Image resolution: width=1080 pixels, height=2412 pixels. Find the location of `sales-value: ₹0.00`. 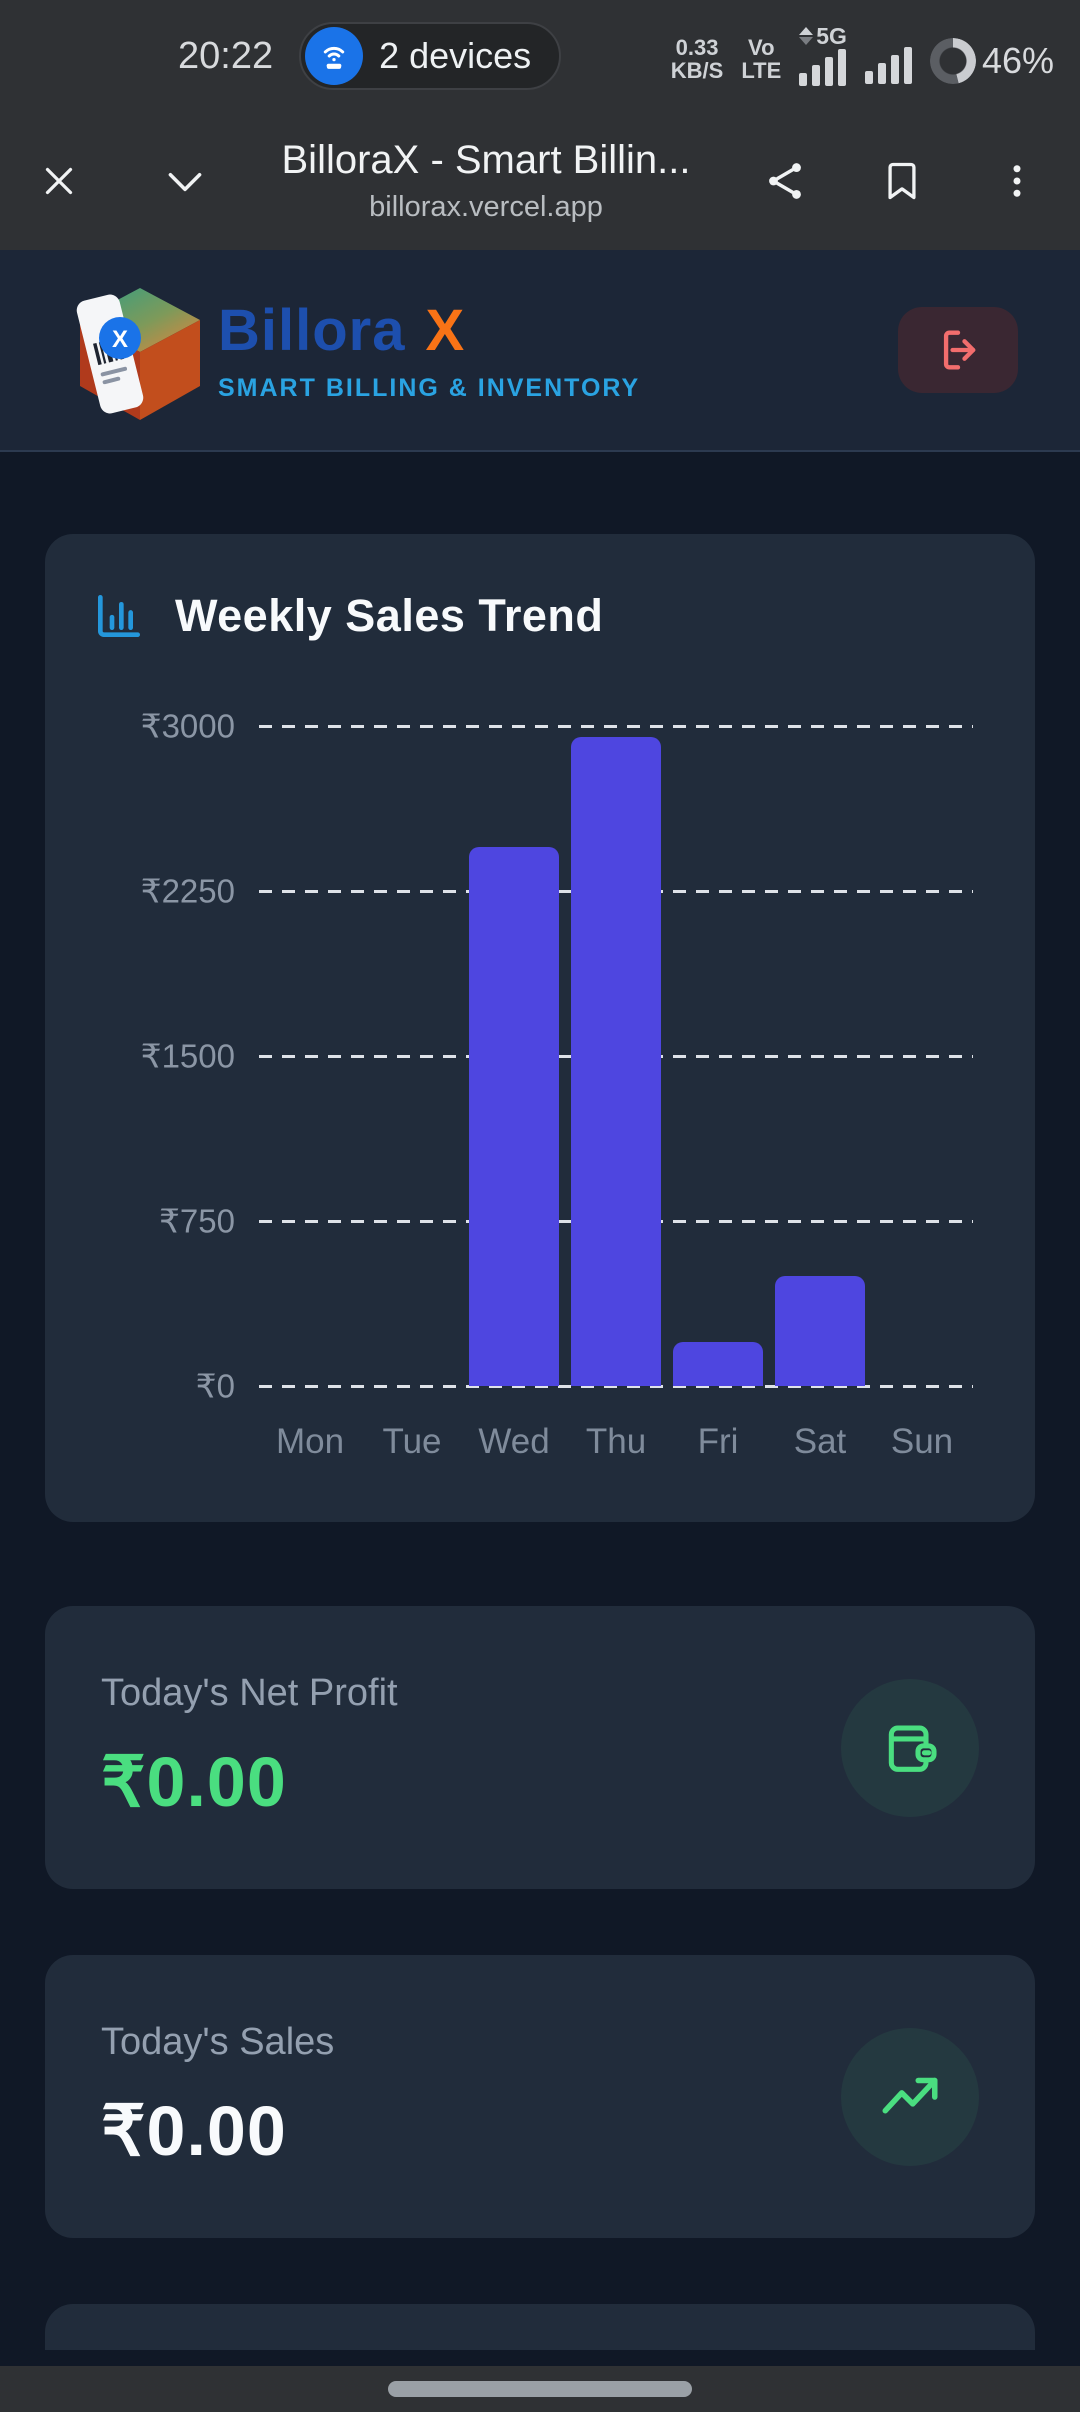

sales-value: ₹0.00 is located at coordinates (194, 2131).